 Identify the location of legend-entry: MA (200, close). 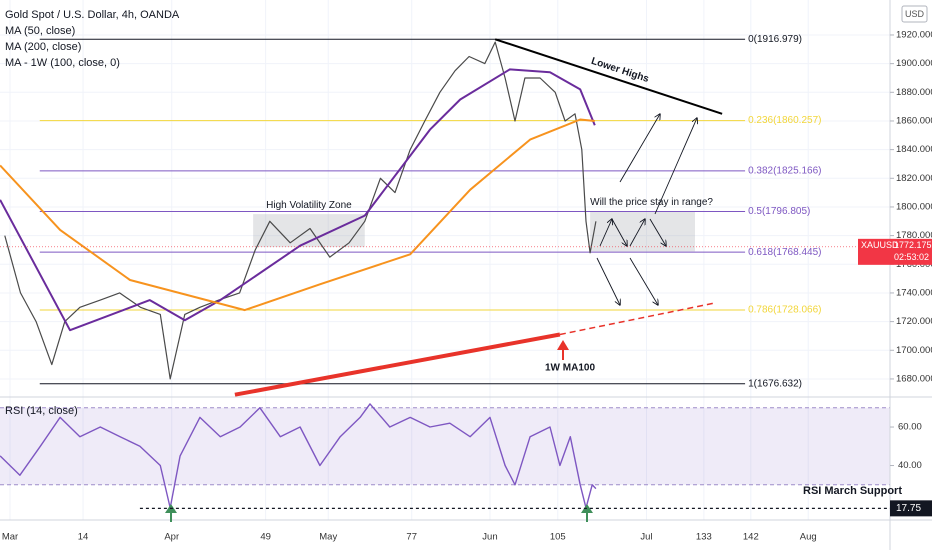
(43, 47).